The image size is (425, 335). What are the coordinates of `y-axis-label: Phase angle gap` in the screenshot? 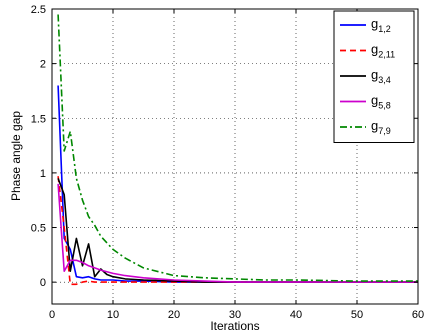 It's located at (16, 156).